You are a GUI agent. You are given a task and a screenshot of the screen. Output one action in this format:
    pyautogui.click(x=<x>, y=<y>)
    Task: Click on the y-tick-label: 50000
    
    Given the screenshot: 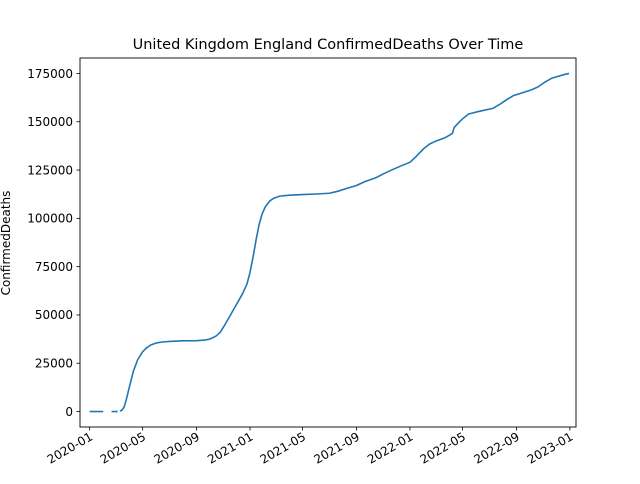 What is the action you would take?
    pyautogui.click(x=54, y=315)
    